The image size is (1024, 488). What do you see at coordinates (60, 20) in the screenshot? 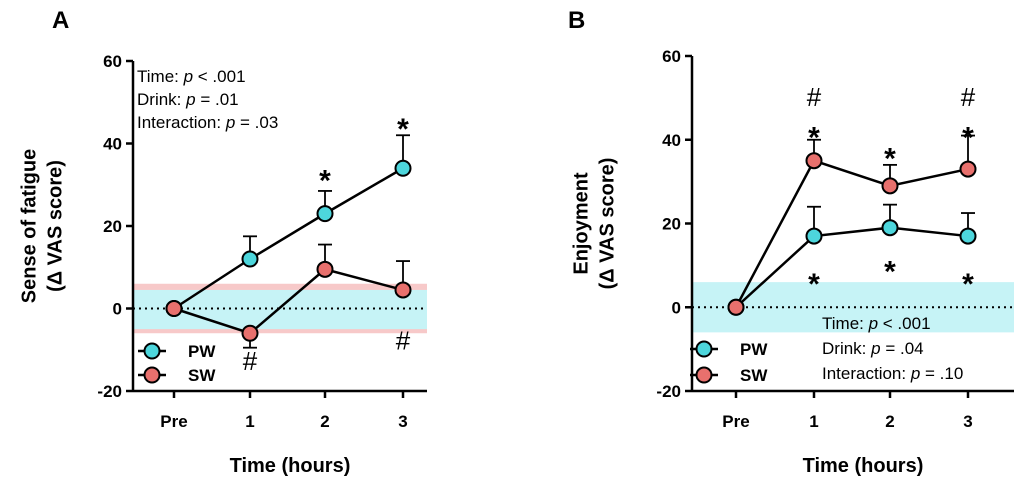
I see `panel-letter: A` at bounding box center [60, 20].